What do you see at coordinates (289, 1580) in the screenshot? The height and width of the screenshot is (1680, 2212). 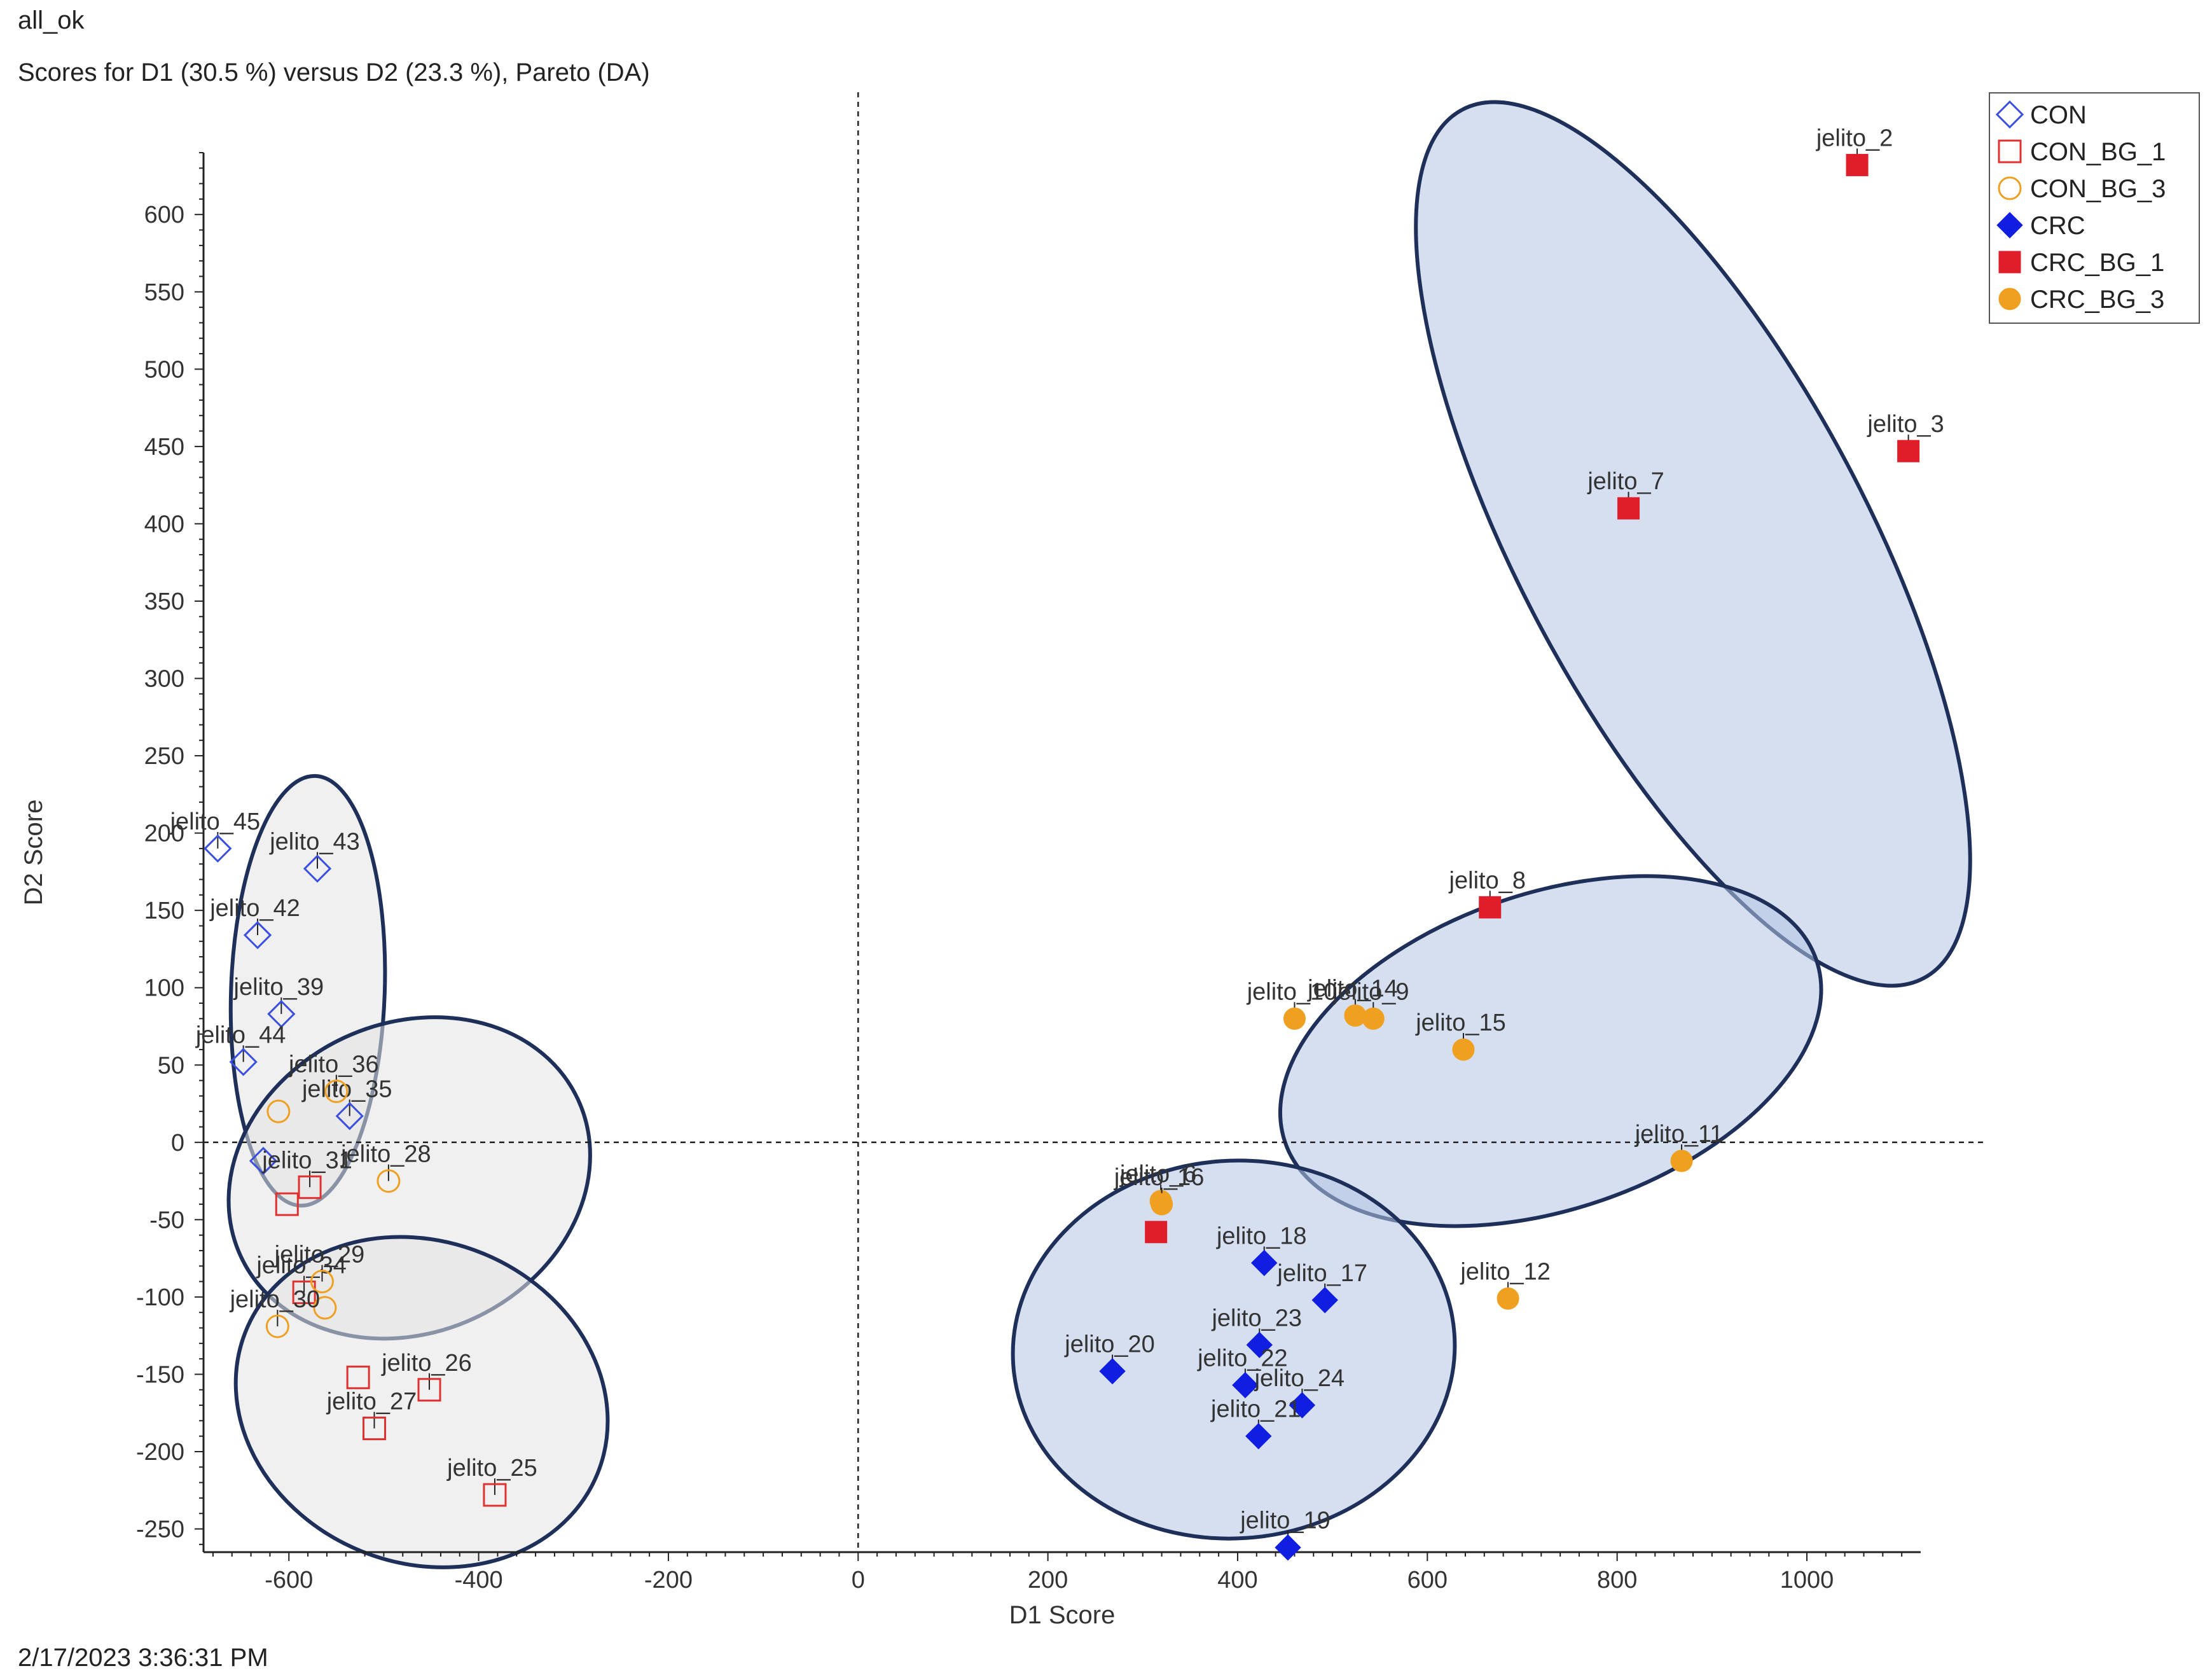 I see `x-tick-label: -600` at bounding box center [289, 1580].